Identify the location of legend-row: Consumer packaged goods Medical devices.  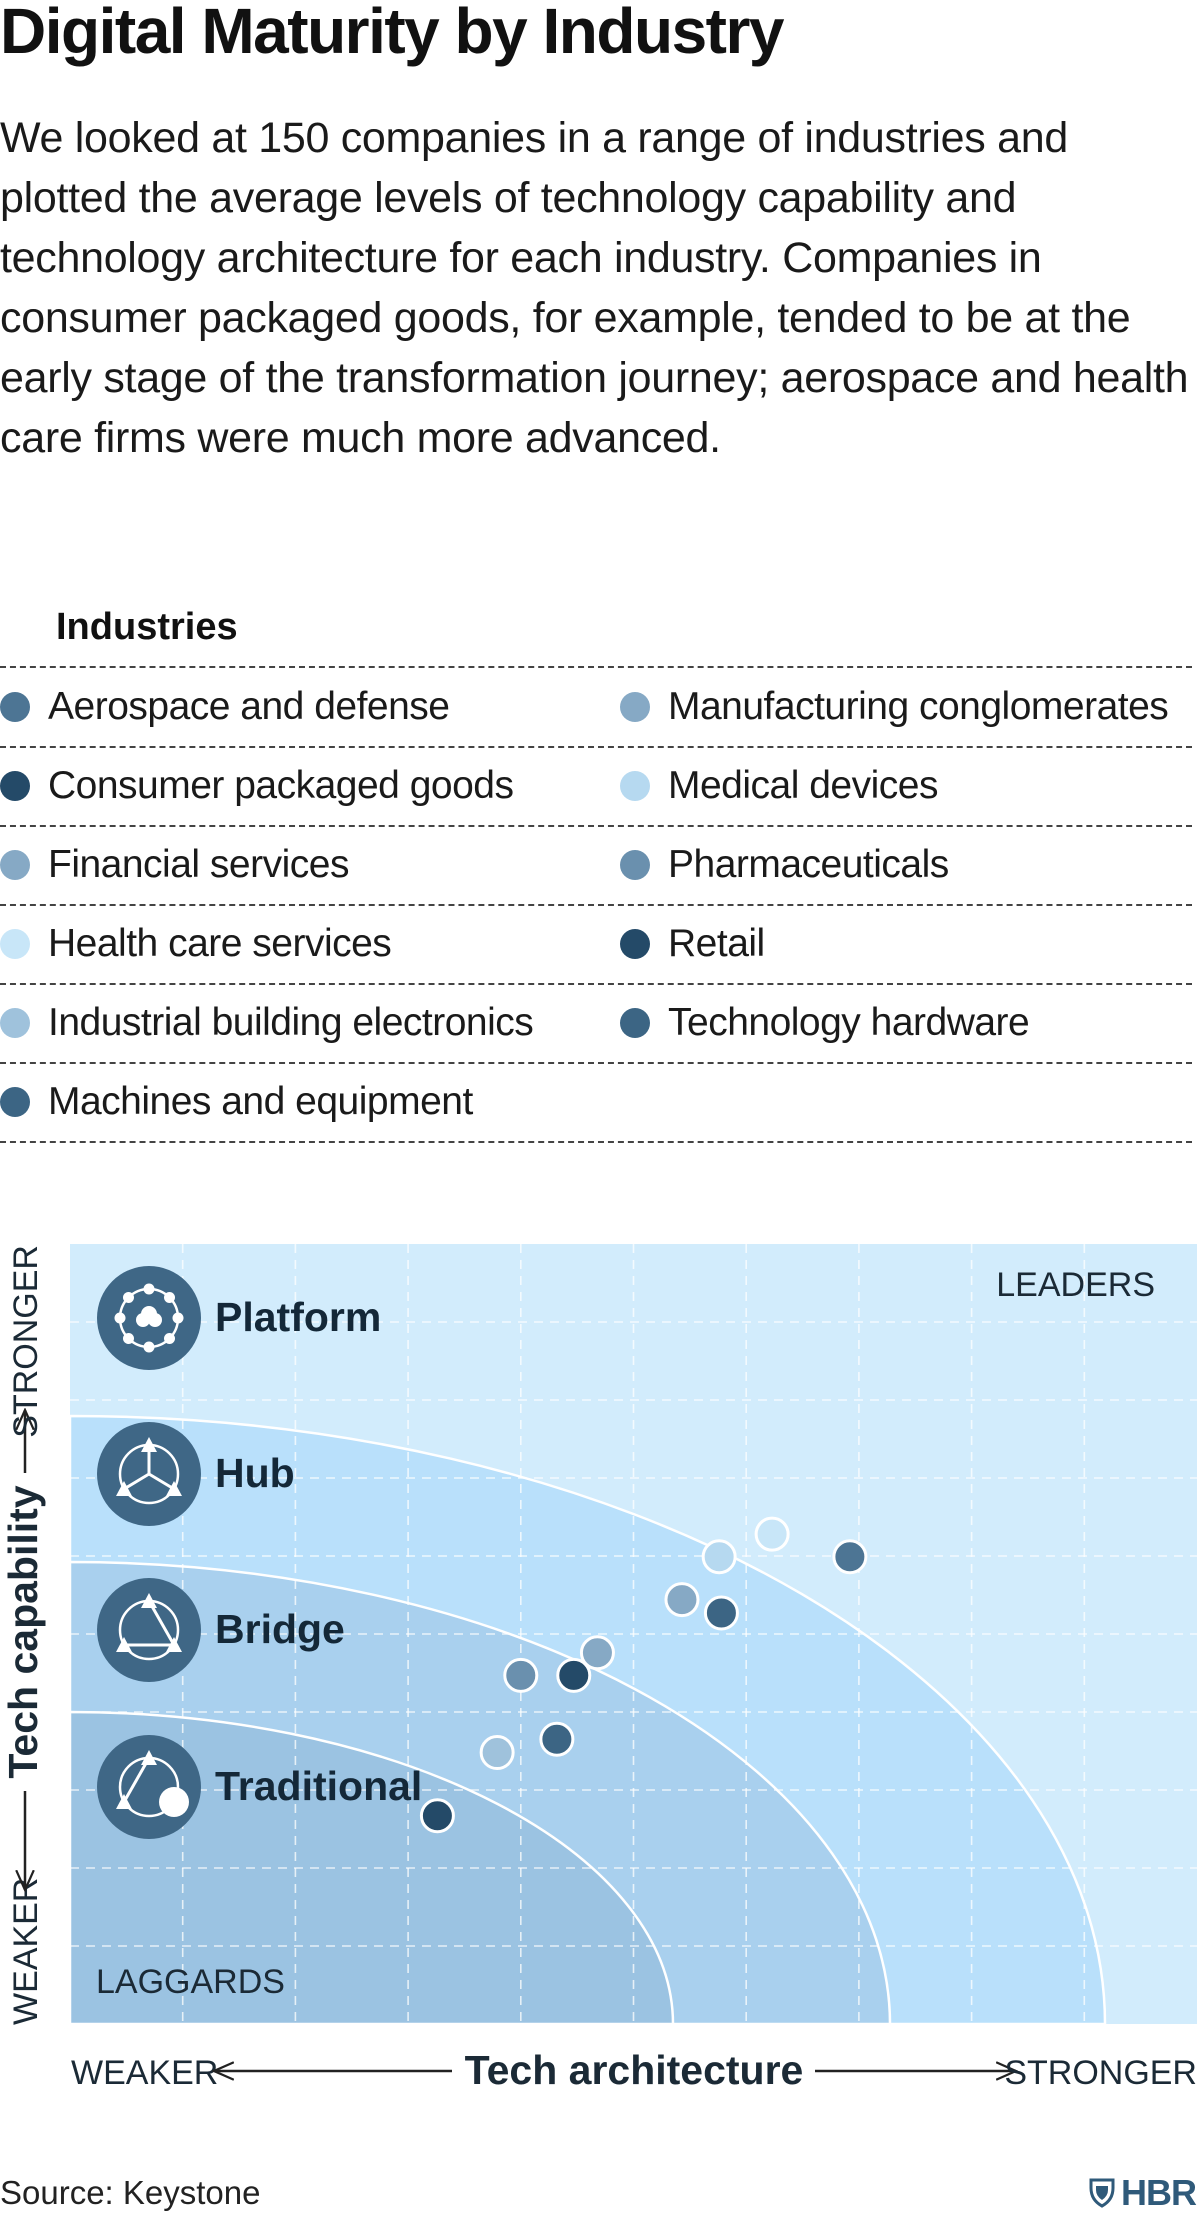
(596, 786).